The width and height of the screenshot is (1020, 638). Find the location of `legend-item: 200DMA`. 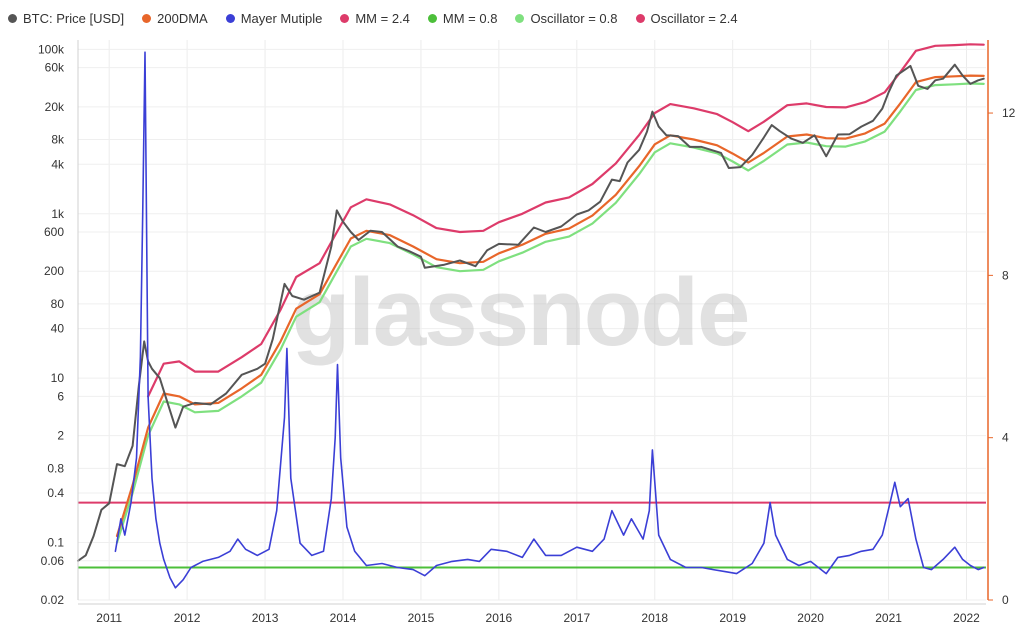

legend-item: 200DMA is located at coordinates (175, 18).